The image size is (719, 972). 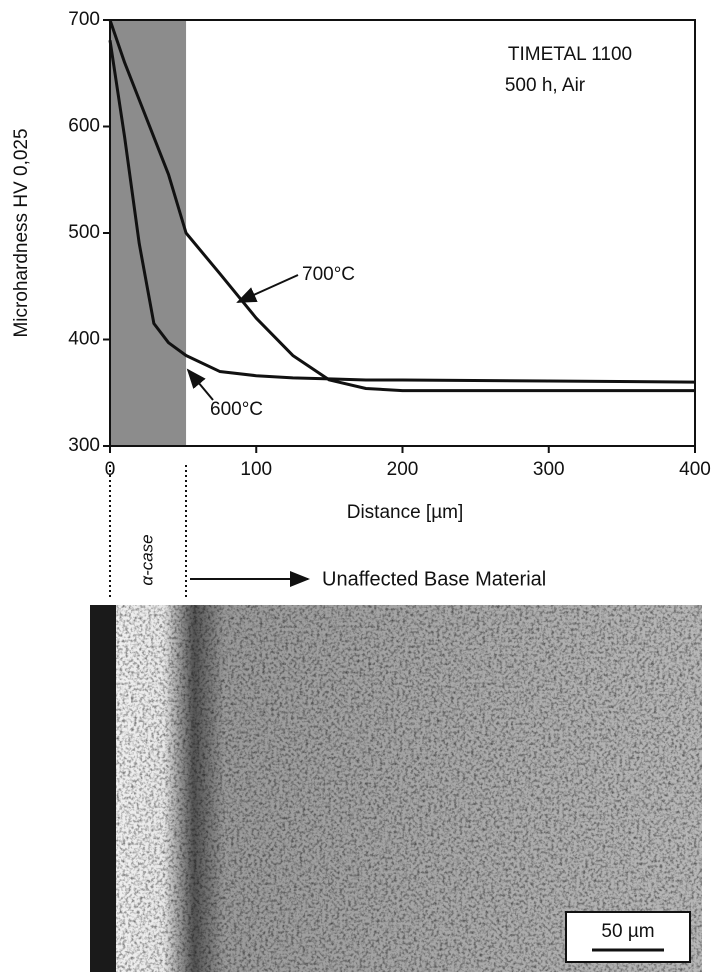 What do you see at coordinates (236, 409) in the screenshot?
I see `series-label: 600°C` at bounding box center [236, 409].